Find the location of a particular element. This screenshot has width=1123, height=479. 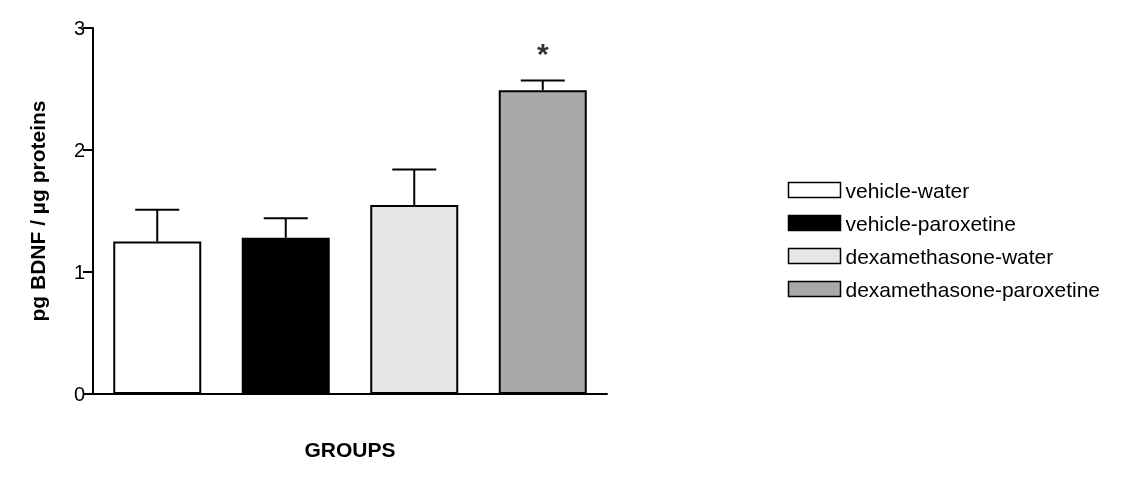

y-tick-label: 0 is located at coordinates (79, 394).